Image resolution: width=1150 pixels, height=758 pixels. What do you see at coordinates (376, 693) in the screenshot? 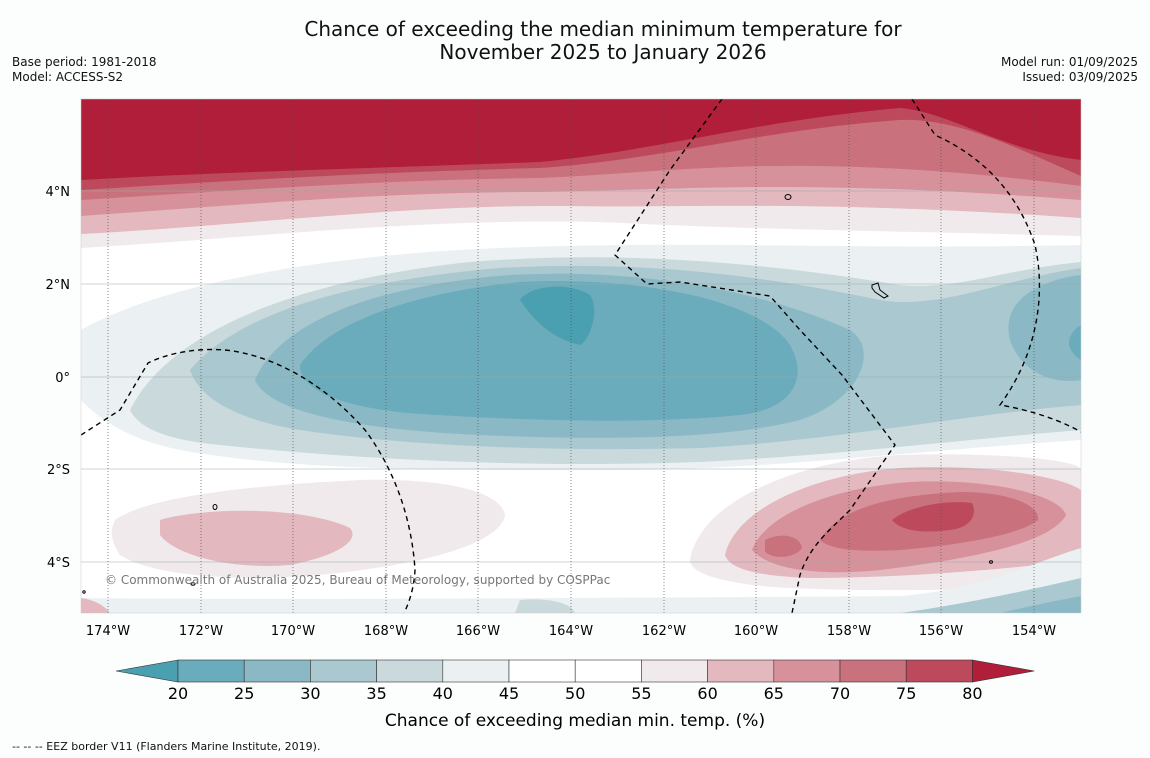
I see `colorbar-tick-label: 35` at bounding box center [376, 693].